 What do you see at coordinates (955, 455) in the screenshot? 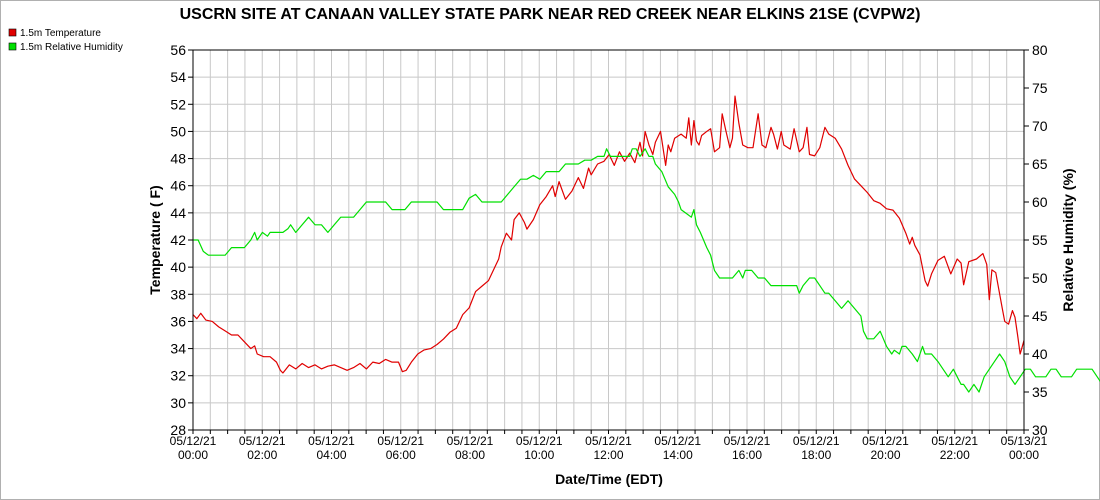
I see `x-tick-label-time: 22:00` at bounding box center [955, 455].